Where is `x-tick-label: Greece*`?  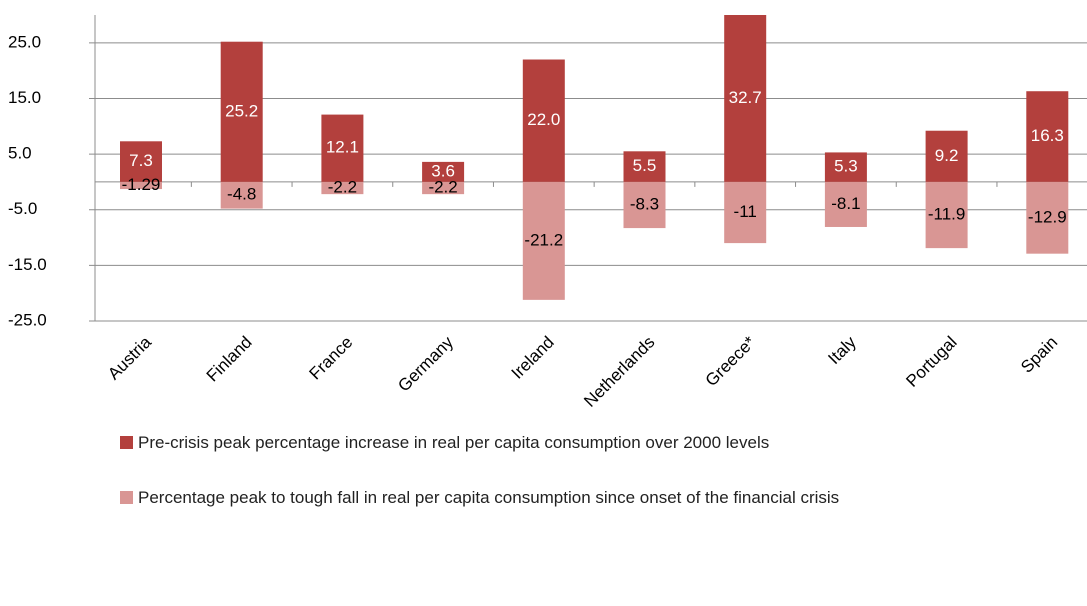
x-tick-label: Greece* is located at coordinates (731, 361).